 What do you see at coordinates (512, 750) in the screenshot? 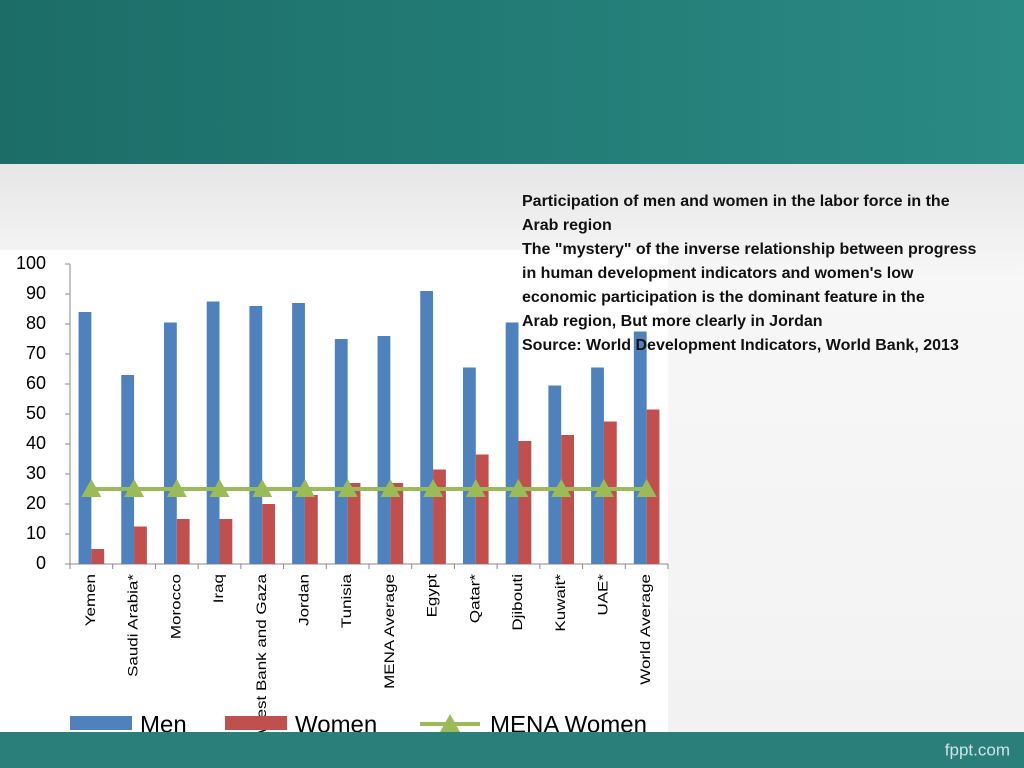
I see `footer-band` at bounding box center [512, 750].